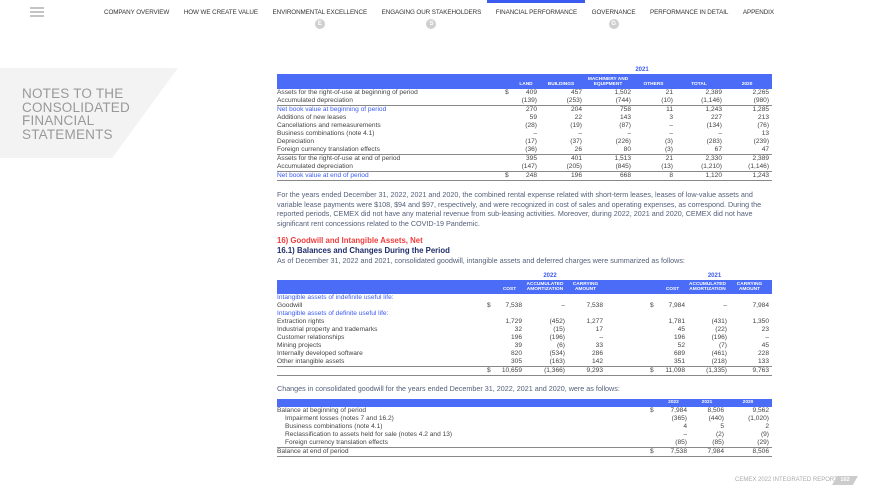  Describe the element at coordinates (845, 480) in the screenshot. I see `page-number: 162` at that location.